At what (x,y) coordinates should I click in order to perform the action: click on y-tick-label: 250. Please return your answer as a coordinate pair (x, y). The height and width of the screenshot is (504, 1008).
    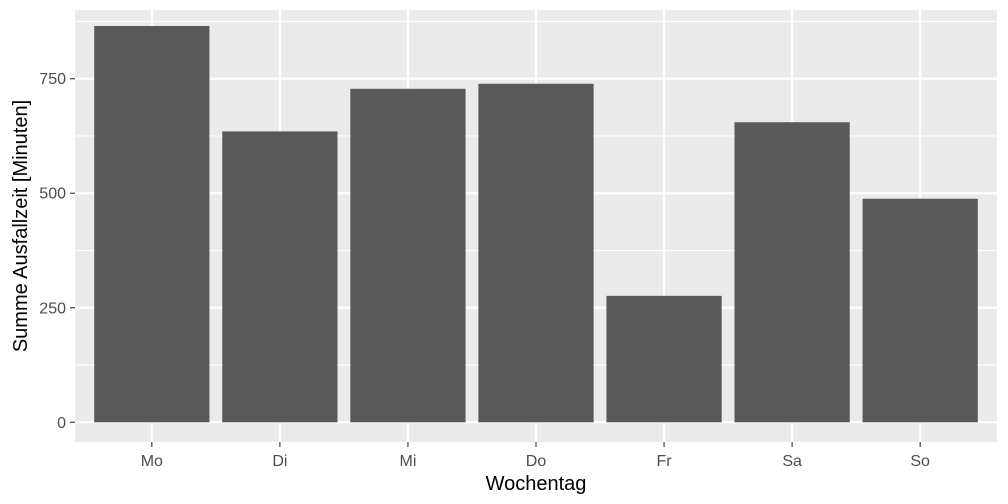
    Looking at the image, I should click on (52, 308).